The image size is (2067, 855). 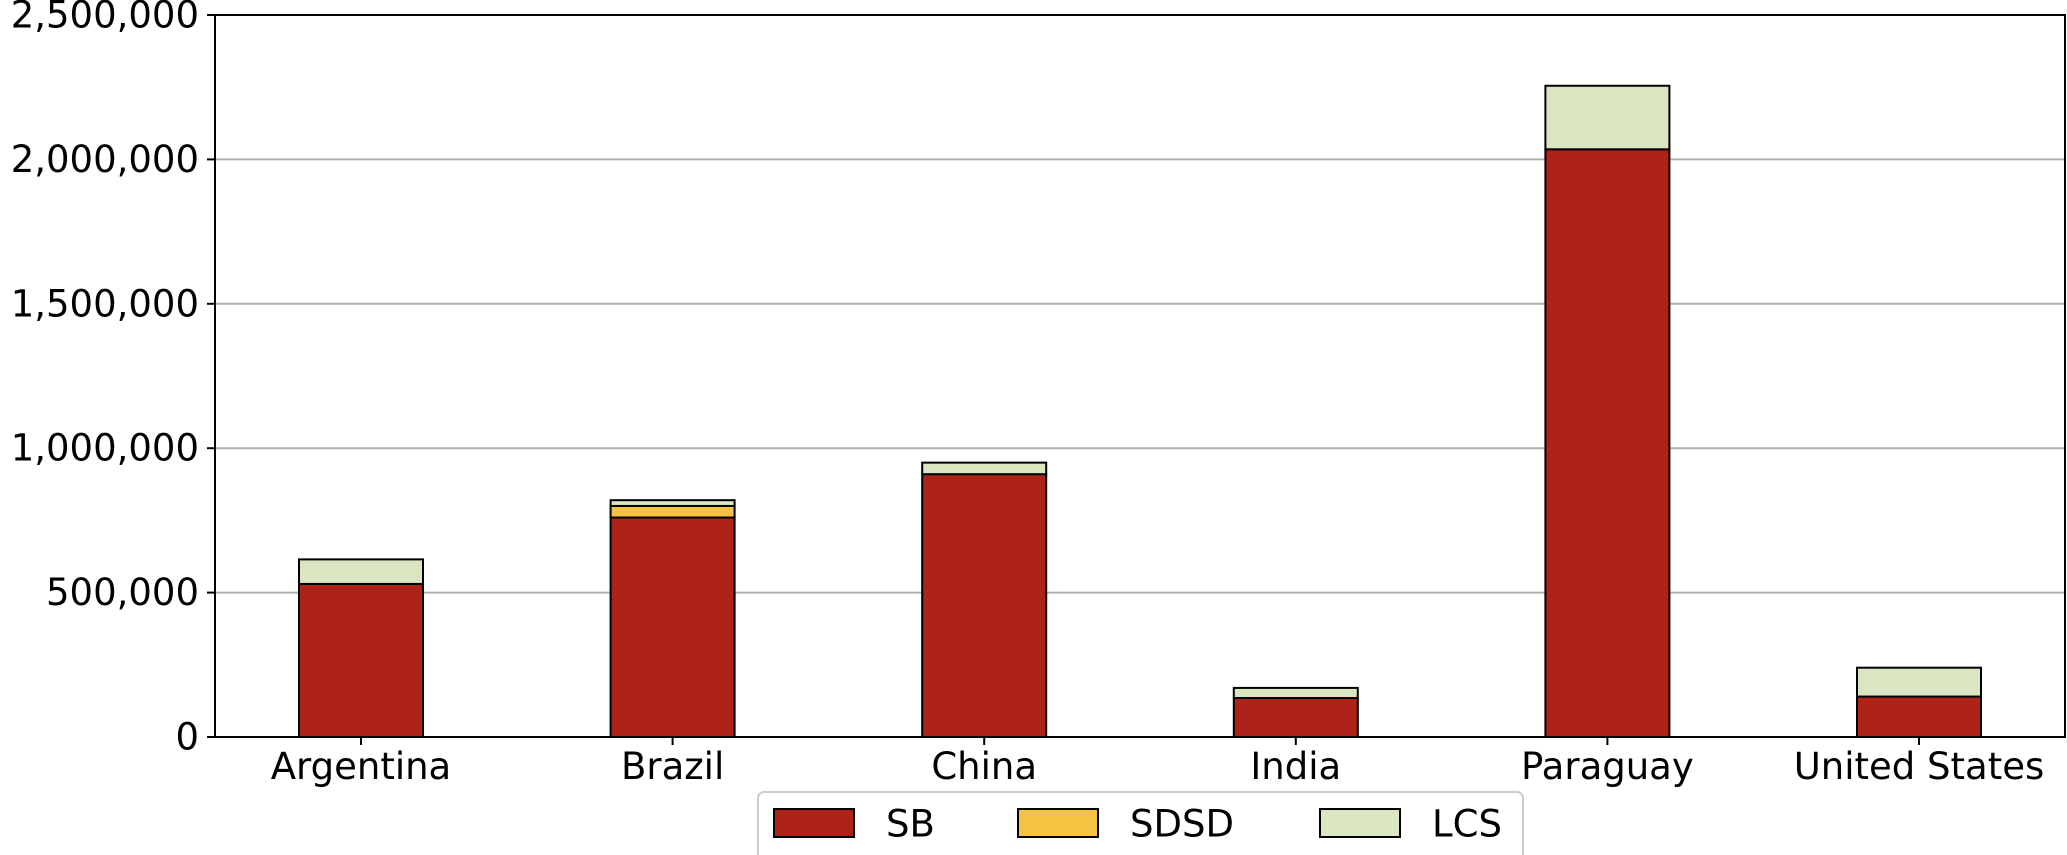 What do you see at coordinates (122, 592) in the screenshot?
I see `y-tick-label: 500,000` at bounding box center [122, 592].